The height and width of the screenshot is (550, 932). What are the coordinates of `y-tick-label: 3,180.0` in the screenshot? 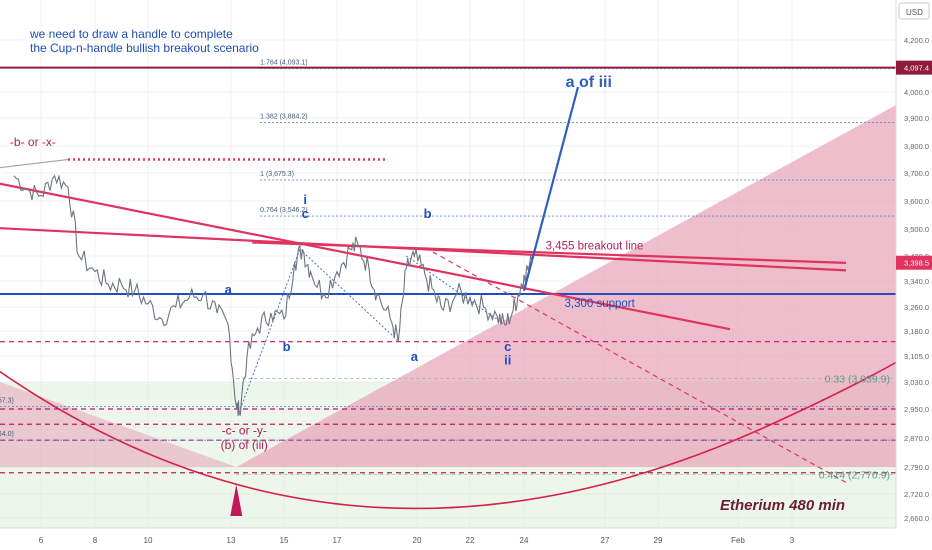 It's located at (916, 331).